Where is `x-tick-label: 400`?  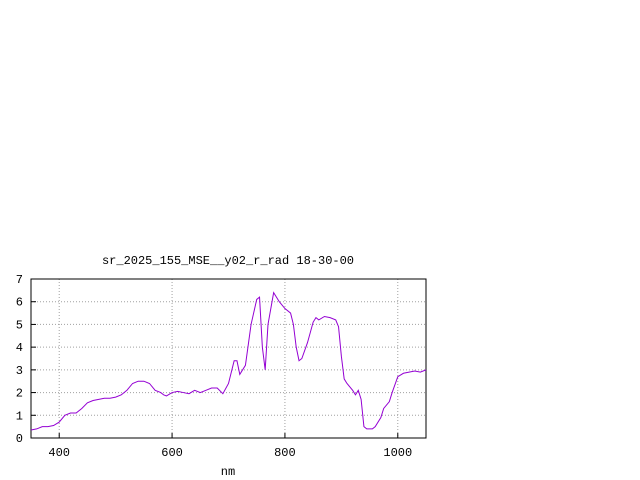 x-tick-label: 400 is located at coordinates (59, 453).